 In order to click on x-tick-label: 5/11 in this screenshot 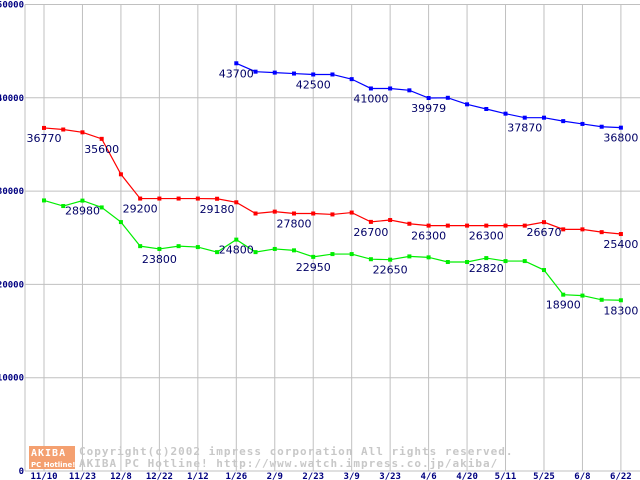, I will do `click(506, 476)`.